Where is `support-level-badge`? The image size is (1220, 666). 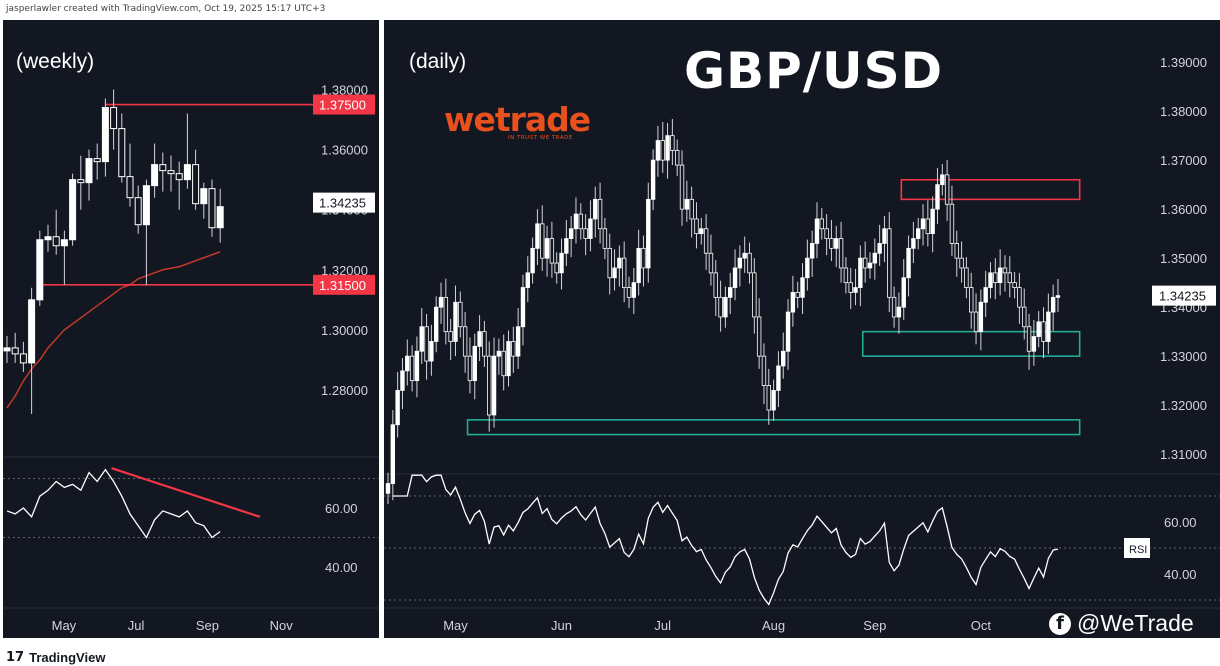
support-level-badge is located at coordinates (344, 284).